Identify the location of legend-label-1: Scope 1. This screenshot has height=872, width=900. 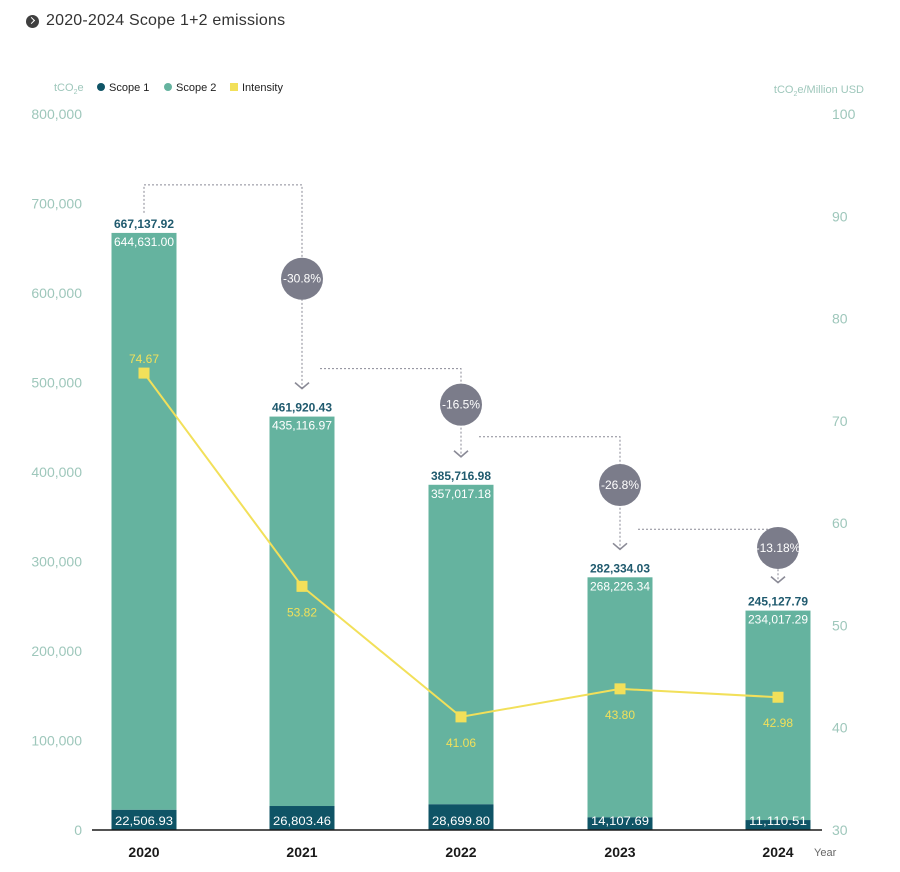
(129, 88).